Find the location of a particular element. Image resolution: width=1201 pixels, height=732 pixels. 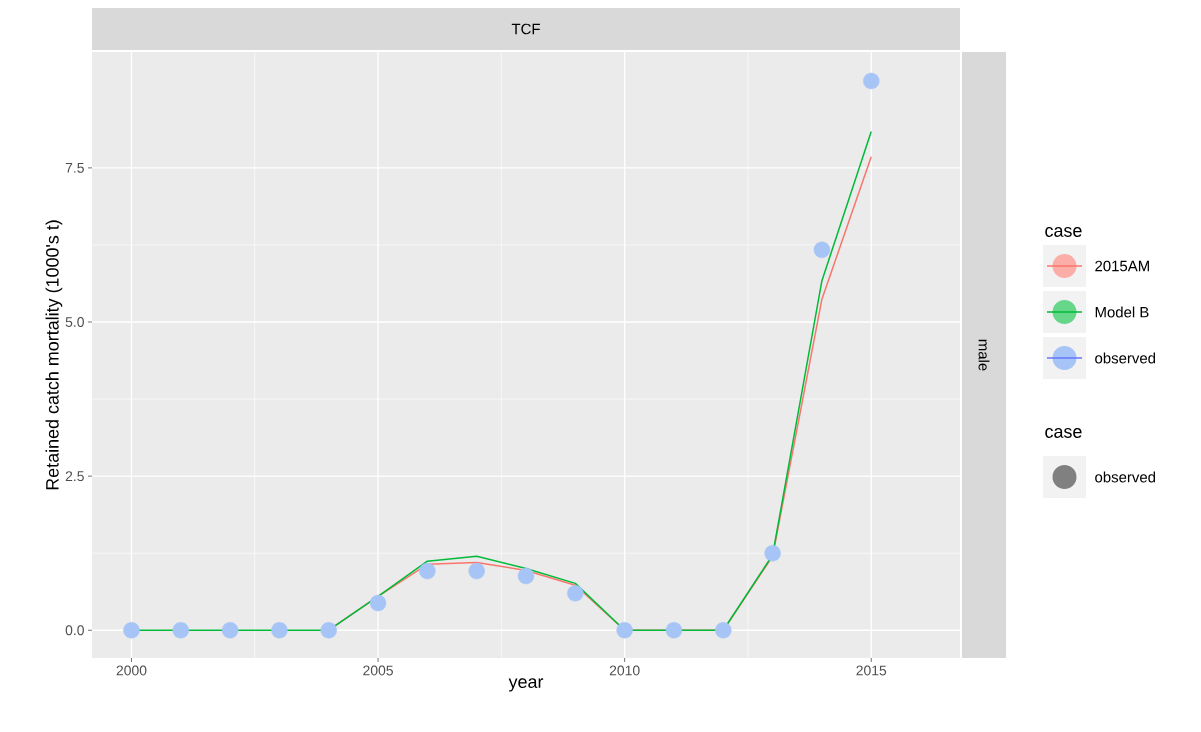

legend-label: observed is located at coordinates (1125, 358).